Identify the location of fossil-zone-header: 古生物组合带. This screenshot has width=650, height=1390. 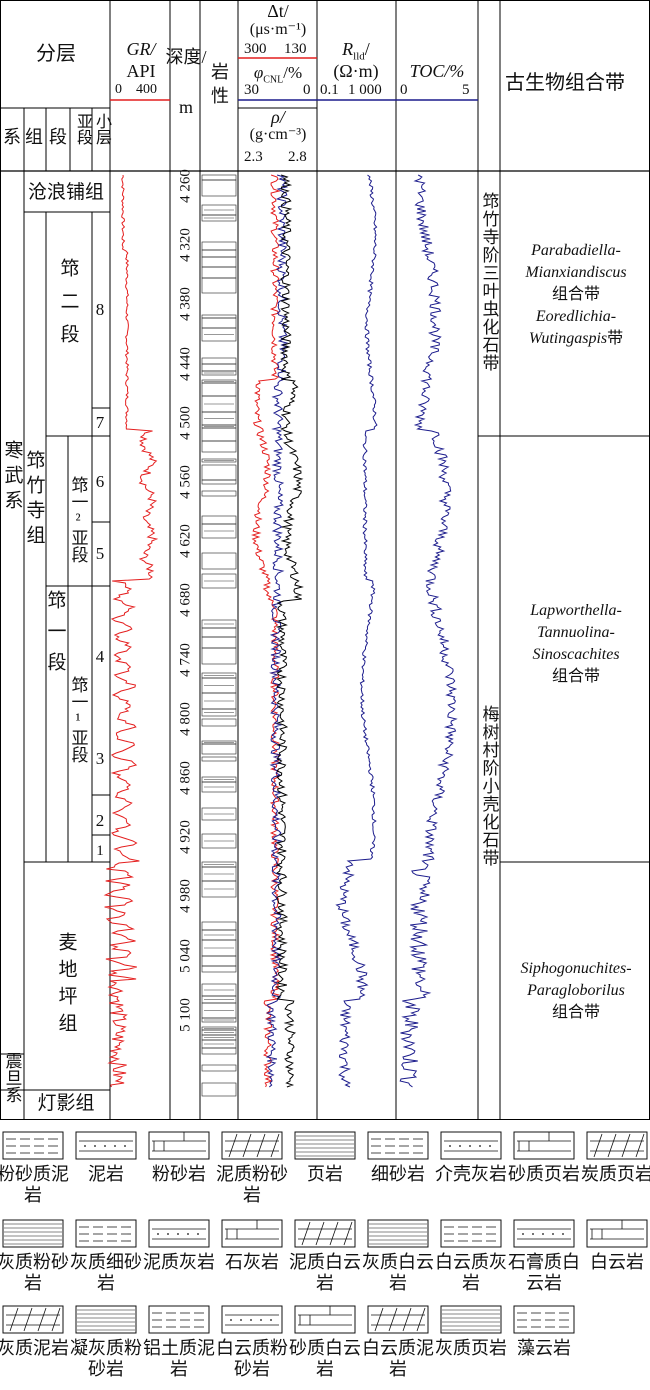
(565, 83).